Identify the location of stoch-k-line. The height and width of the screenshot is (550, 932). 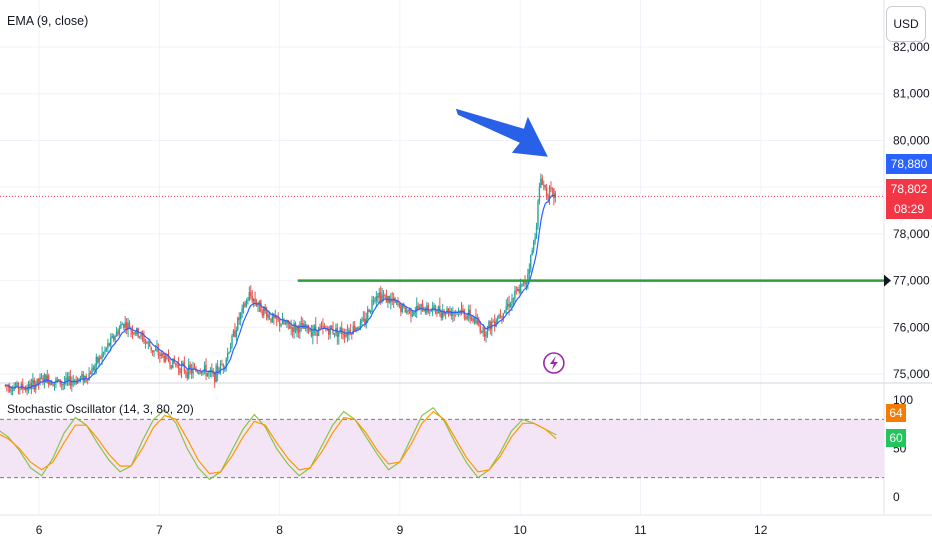
(278, 443).